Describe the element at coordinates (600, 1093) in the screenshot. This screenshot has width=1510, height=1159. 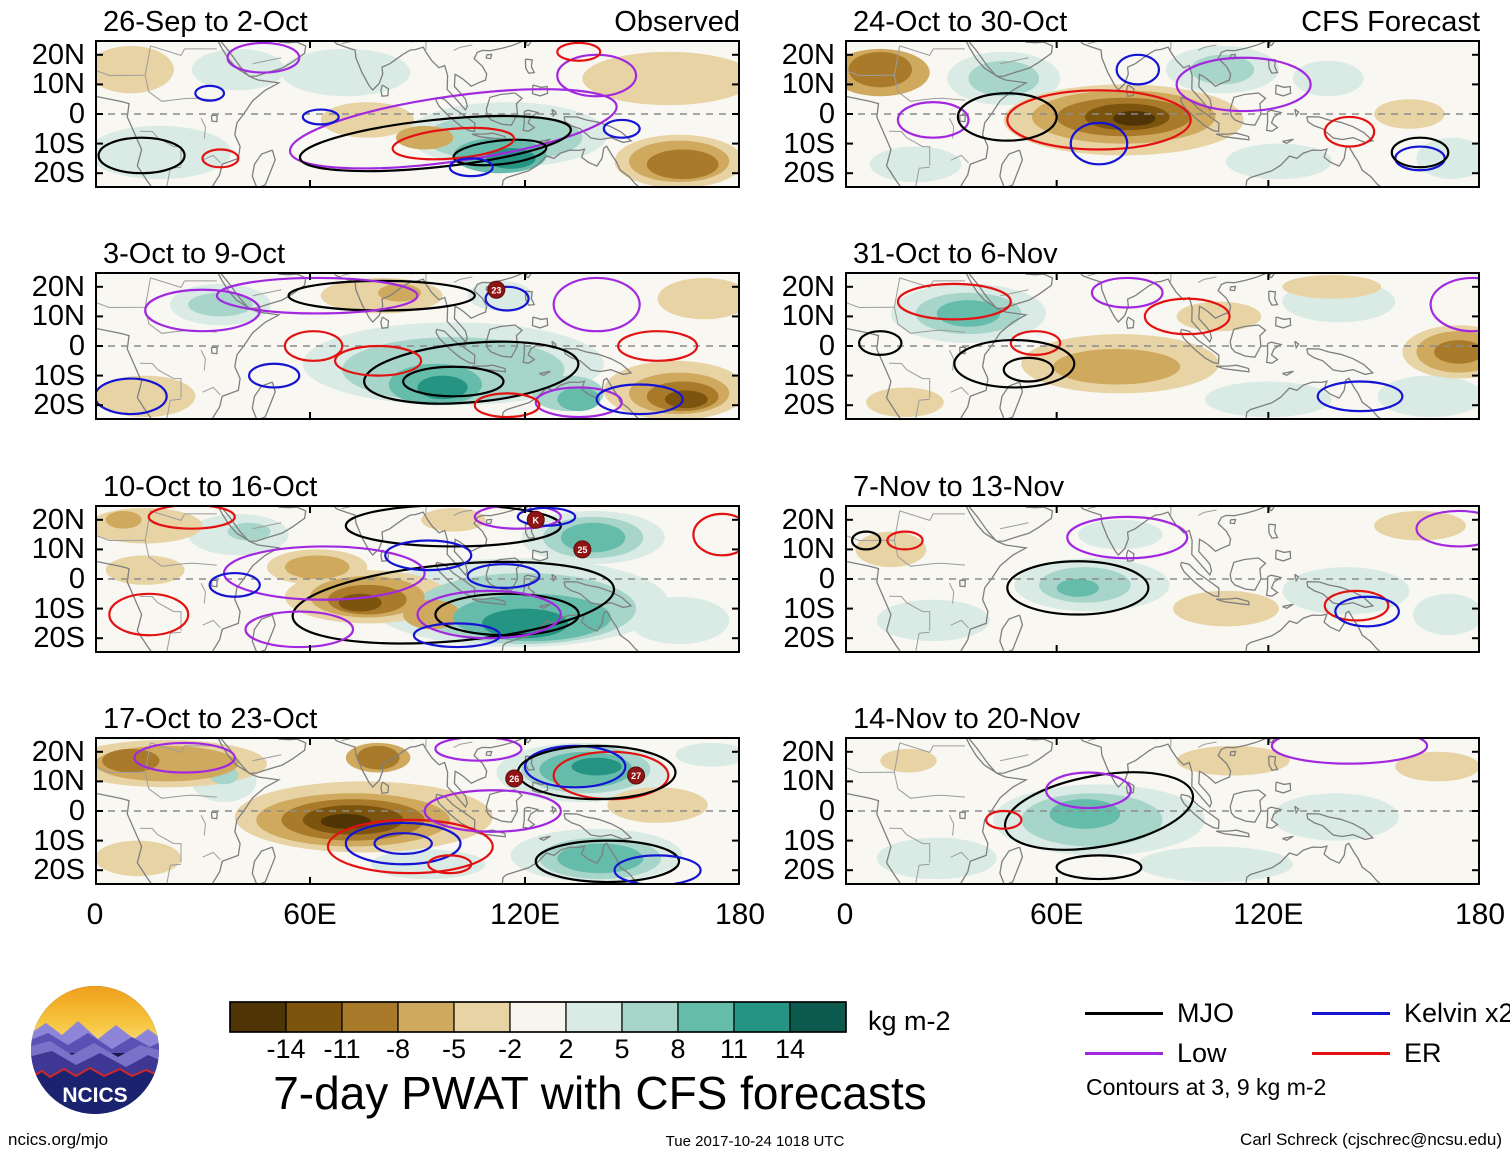
I see `figure-title: 7-day PWAT with CFS forecasts` at that location.